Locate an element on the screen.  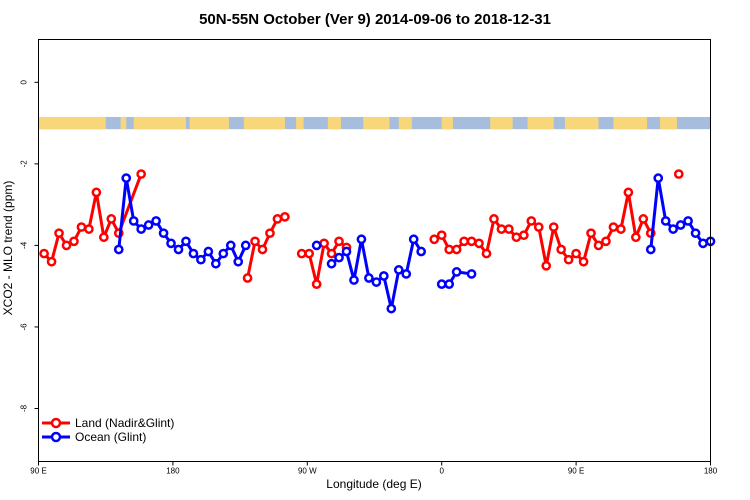
x-tick-label: 0 is located at coordinates (441, 471).